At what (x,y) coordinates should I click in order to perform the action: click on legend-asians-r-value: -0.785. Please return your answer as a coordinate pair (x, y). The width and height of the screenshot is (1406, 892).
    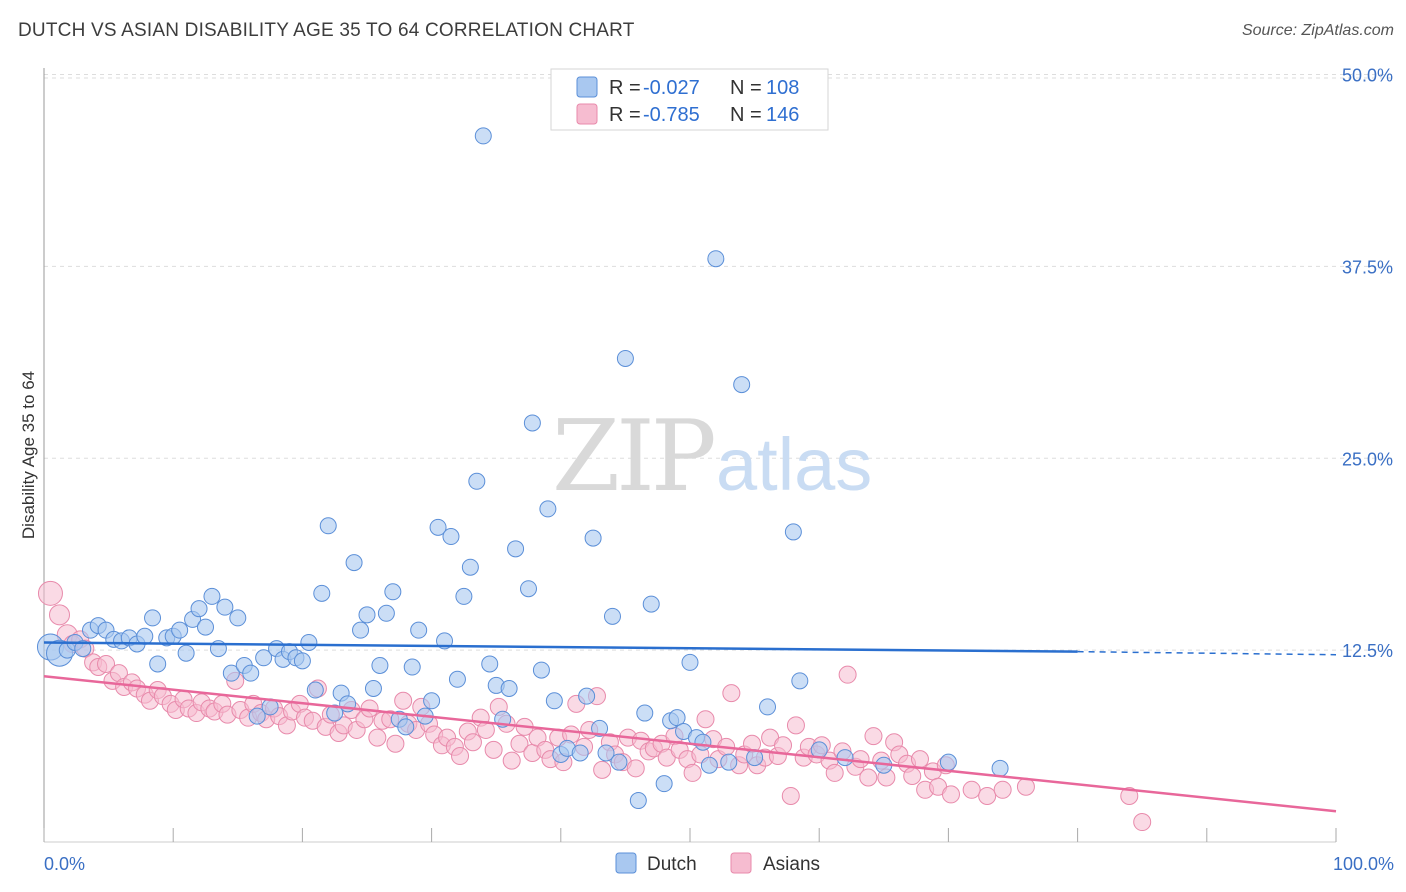
    Looking at the image, I should click on (671, 115).